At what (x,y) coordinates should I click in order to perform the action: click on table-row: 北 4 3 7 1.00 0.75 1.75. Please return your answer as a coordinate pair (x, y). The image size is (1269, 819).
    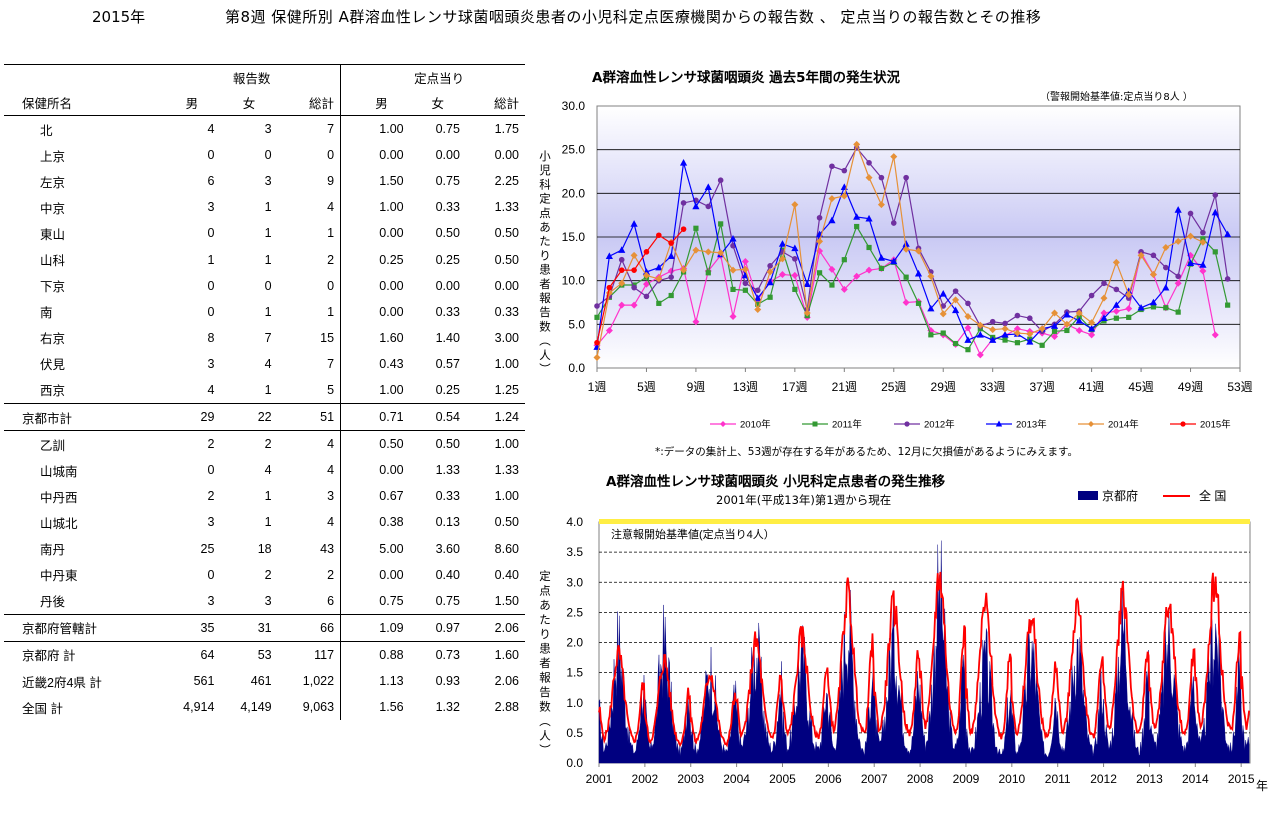
    Looking at the image, I should click on (264, 129).